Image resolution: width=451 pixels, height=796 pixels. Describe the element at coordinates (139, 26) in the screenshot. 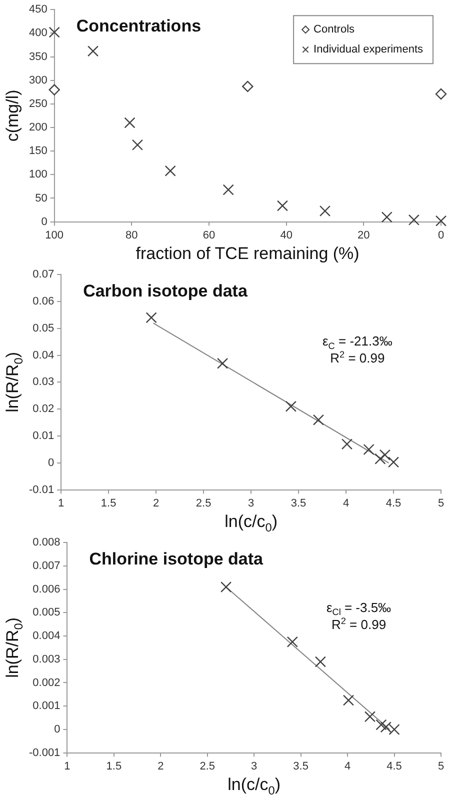

I see `chart-title: Concentrations` at that location.